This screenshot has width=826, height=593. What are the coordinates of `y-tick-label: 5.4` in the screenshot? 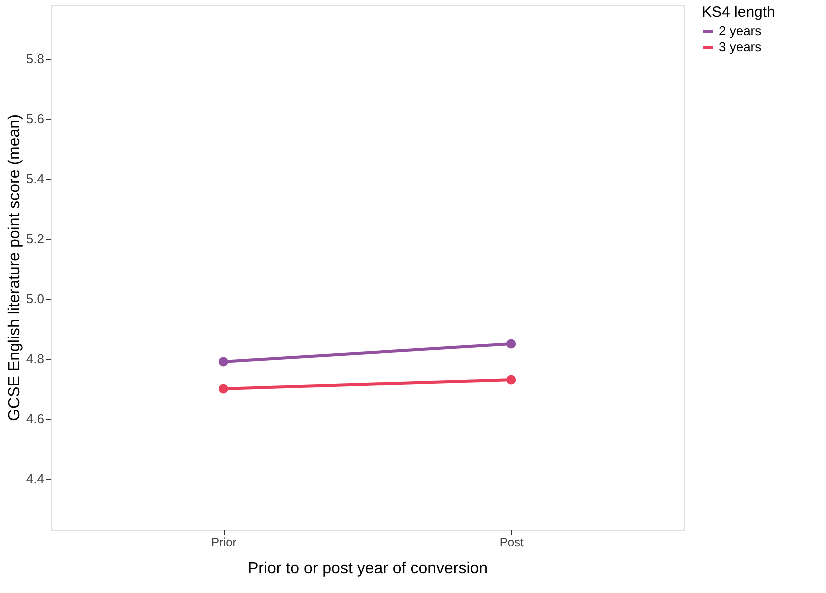 It's located at (35, 179).